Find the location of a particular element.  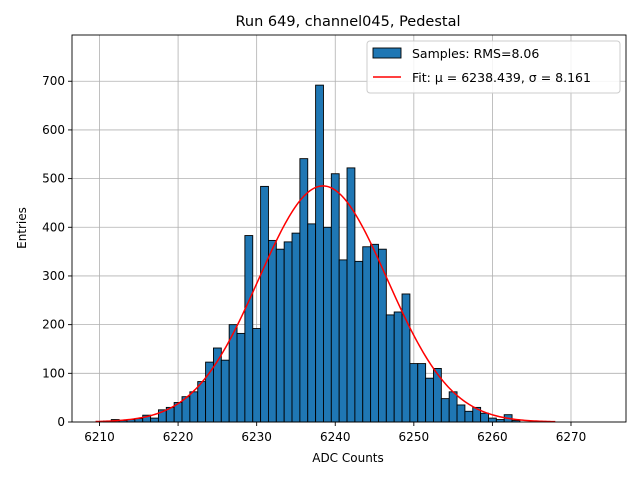

y-axis-label: Entries is located at coordinates (22, 228).